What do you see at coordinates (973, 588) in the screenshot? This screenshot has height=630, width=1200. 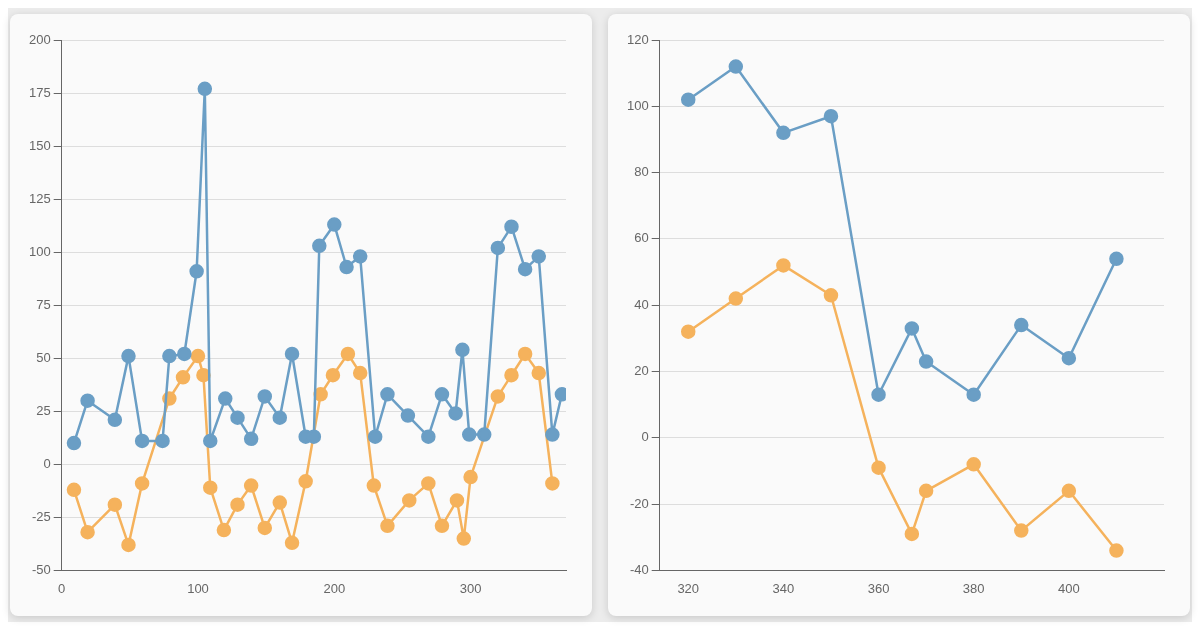 I see `x-tick-label: 380` at bounding box center [973, 588].